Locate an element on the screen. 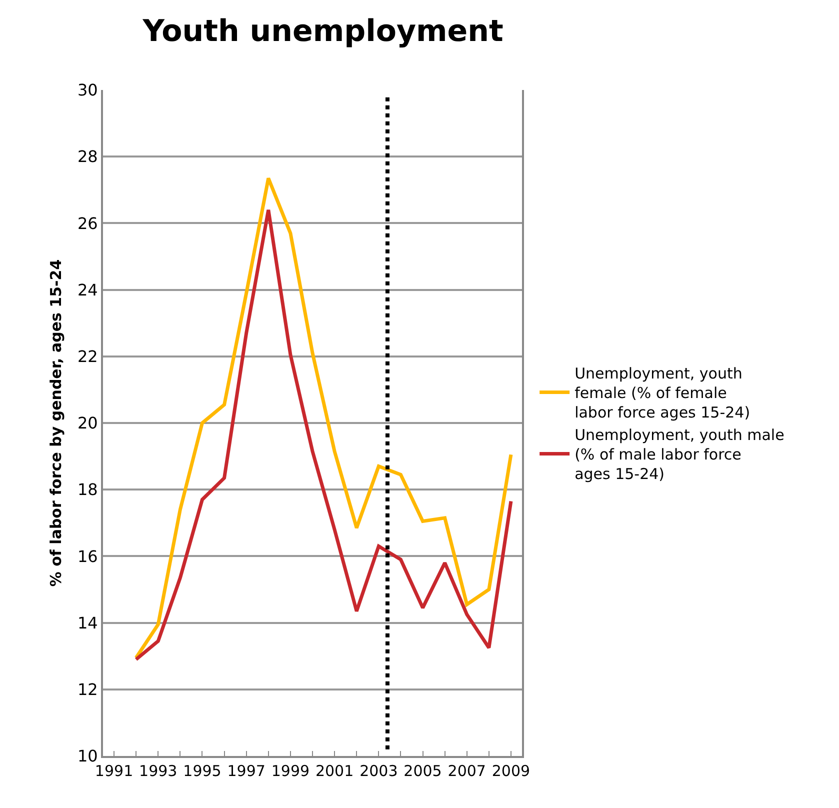 This screenshot has height=808, width=839. y-axis-title: % of labor force by gender, ages 15-24 is located at coordinates (56, 423).